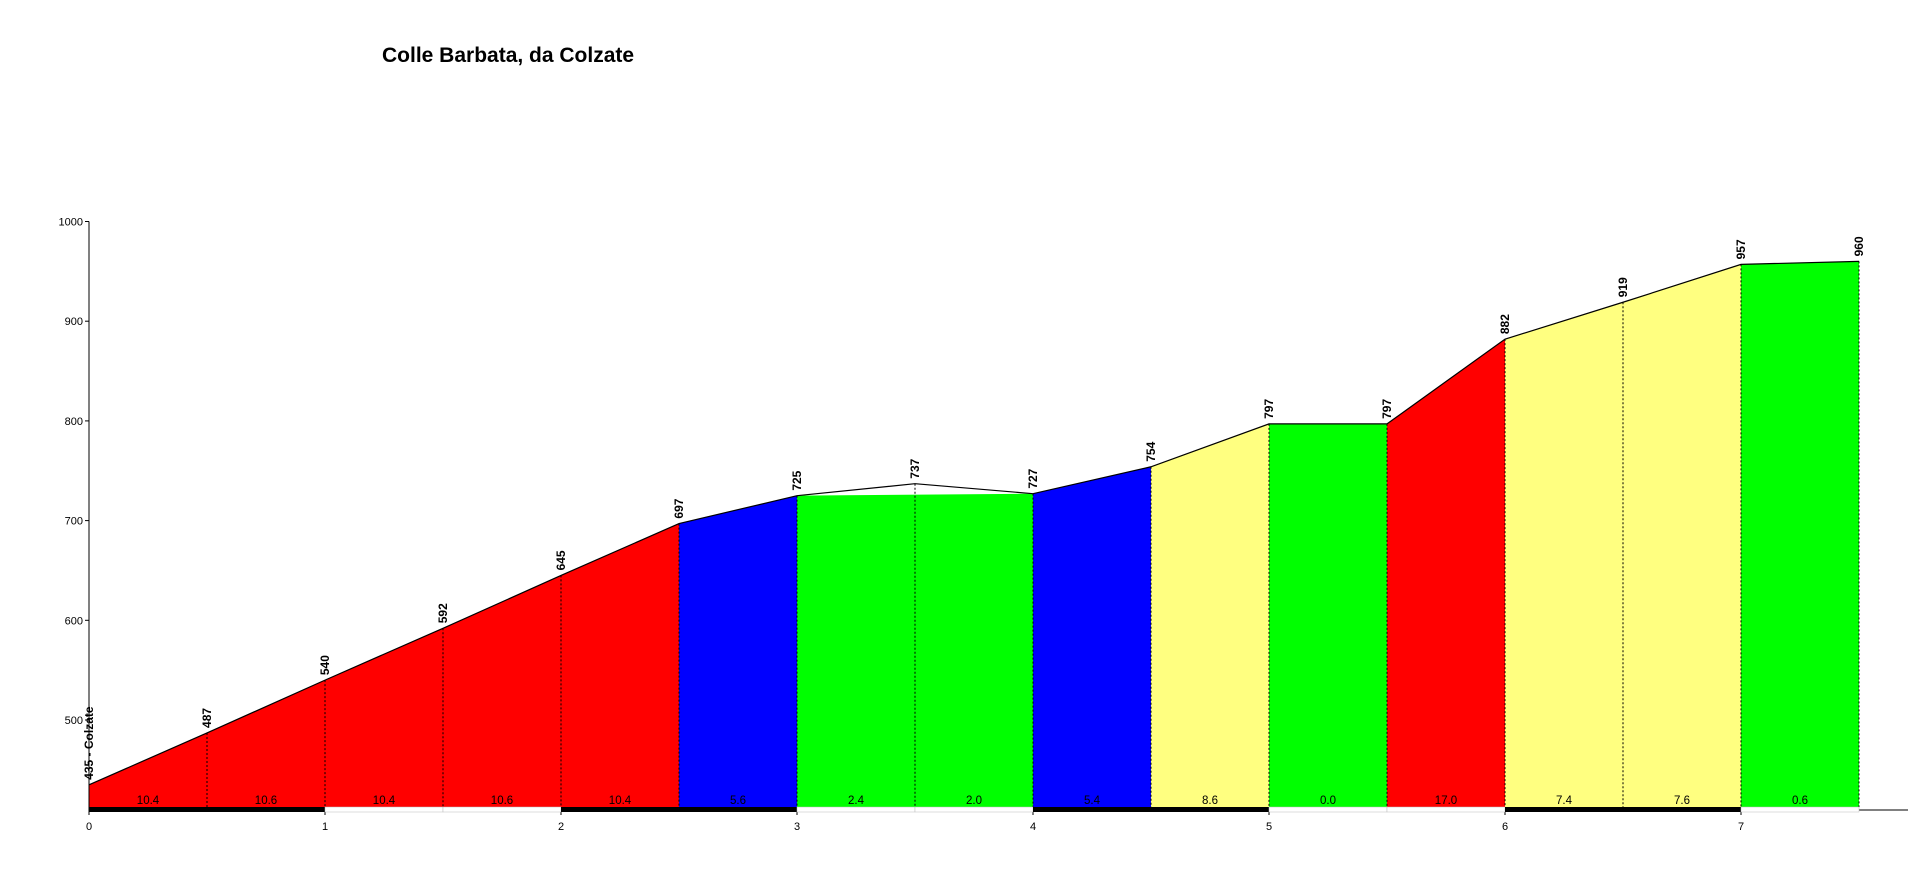  What do you see at coordinates (1269, 409) in the screenshot?
I see `elevation-label-10: 797` at bounding box center [1269, 409].